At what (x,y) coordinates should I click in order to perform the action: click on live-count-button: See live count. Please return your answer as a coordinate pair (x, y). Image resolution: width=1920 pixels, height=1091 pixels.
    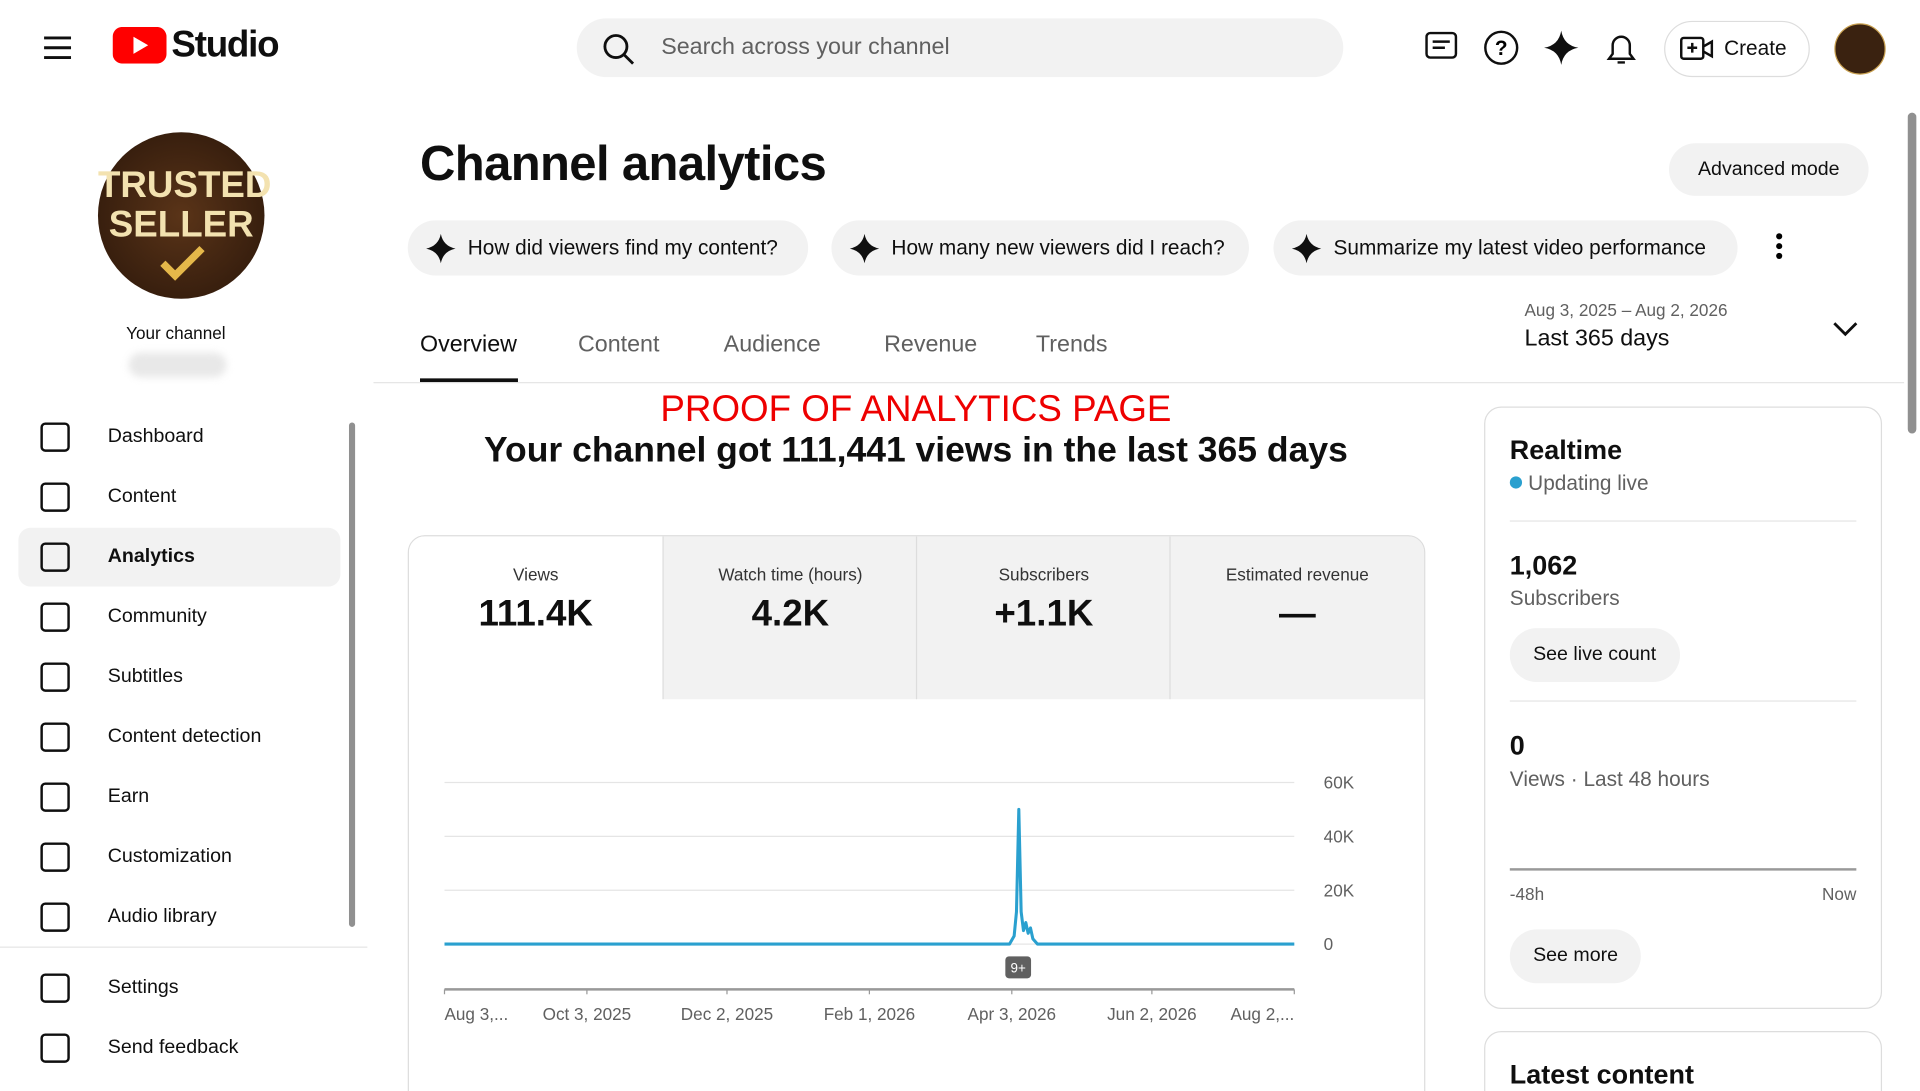
    Looking at the image, I should click on (1594, 655).